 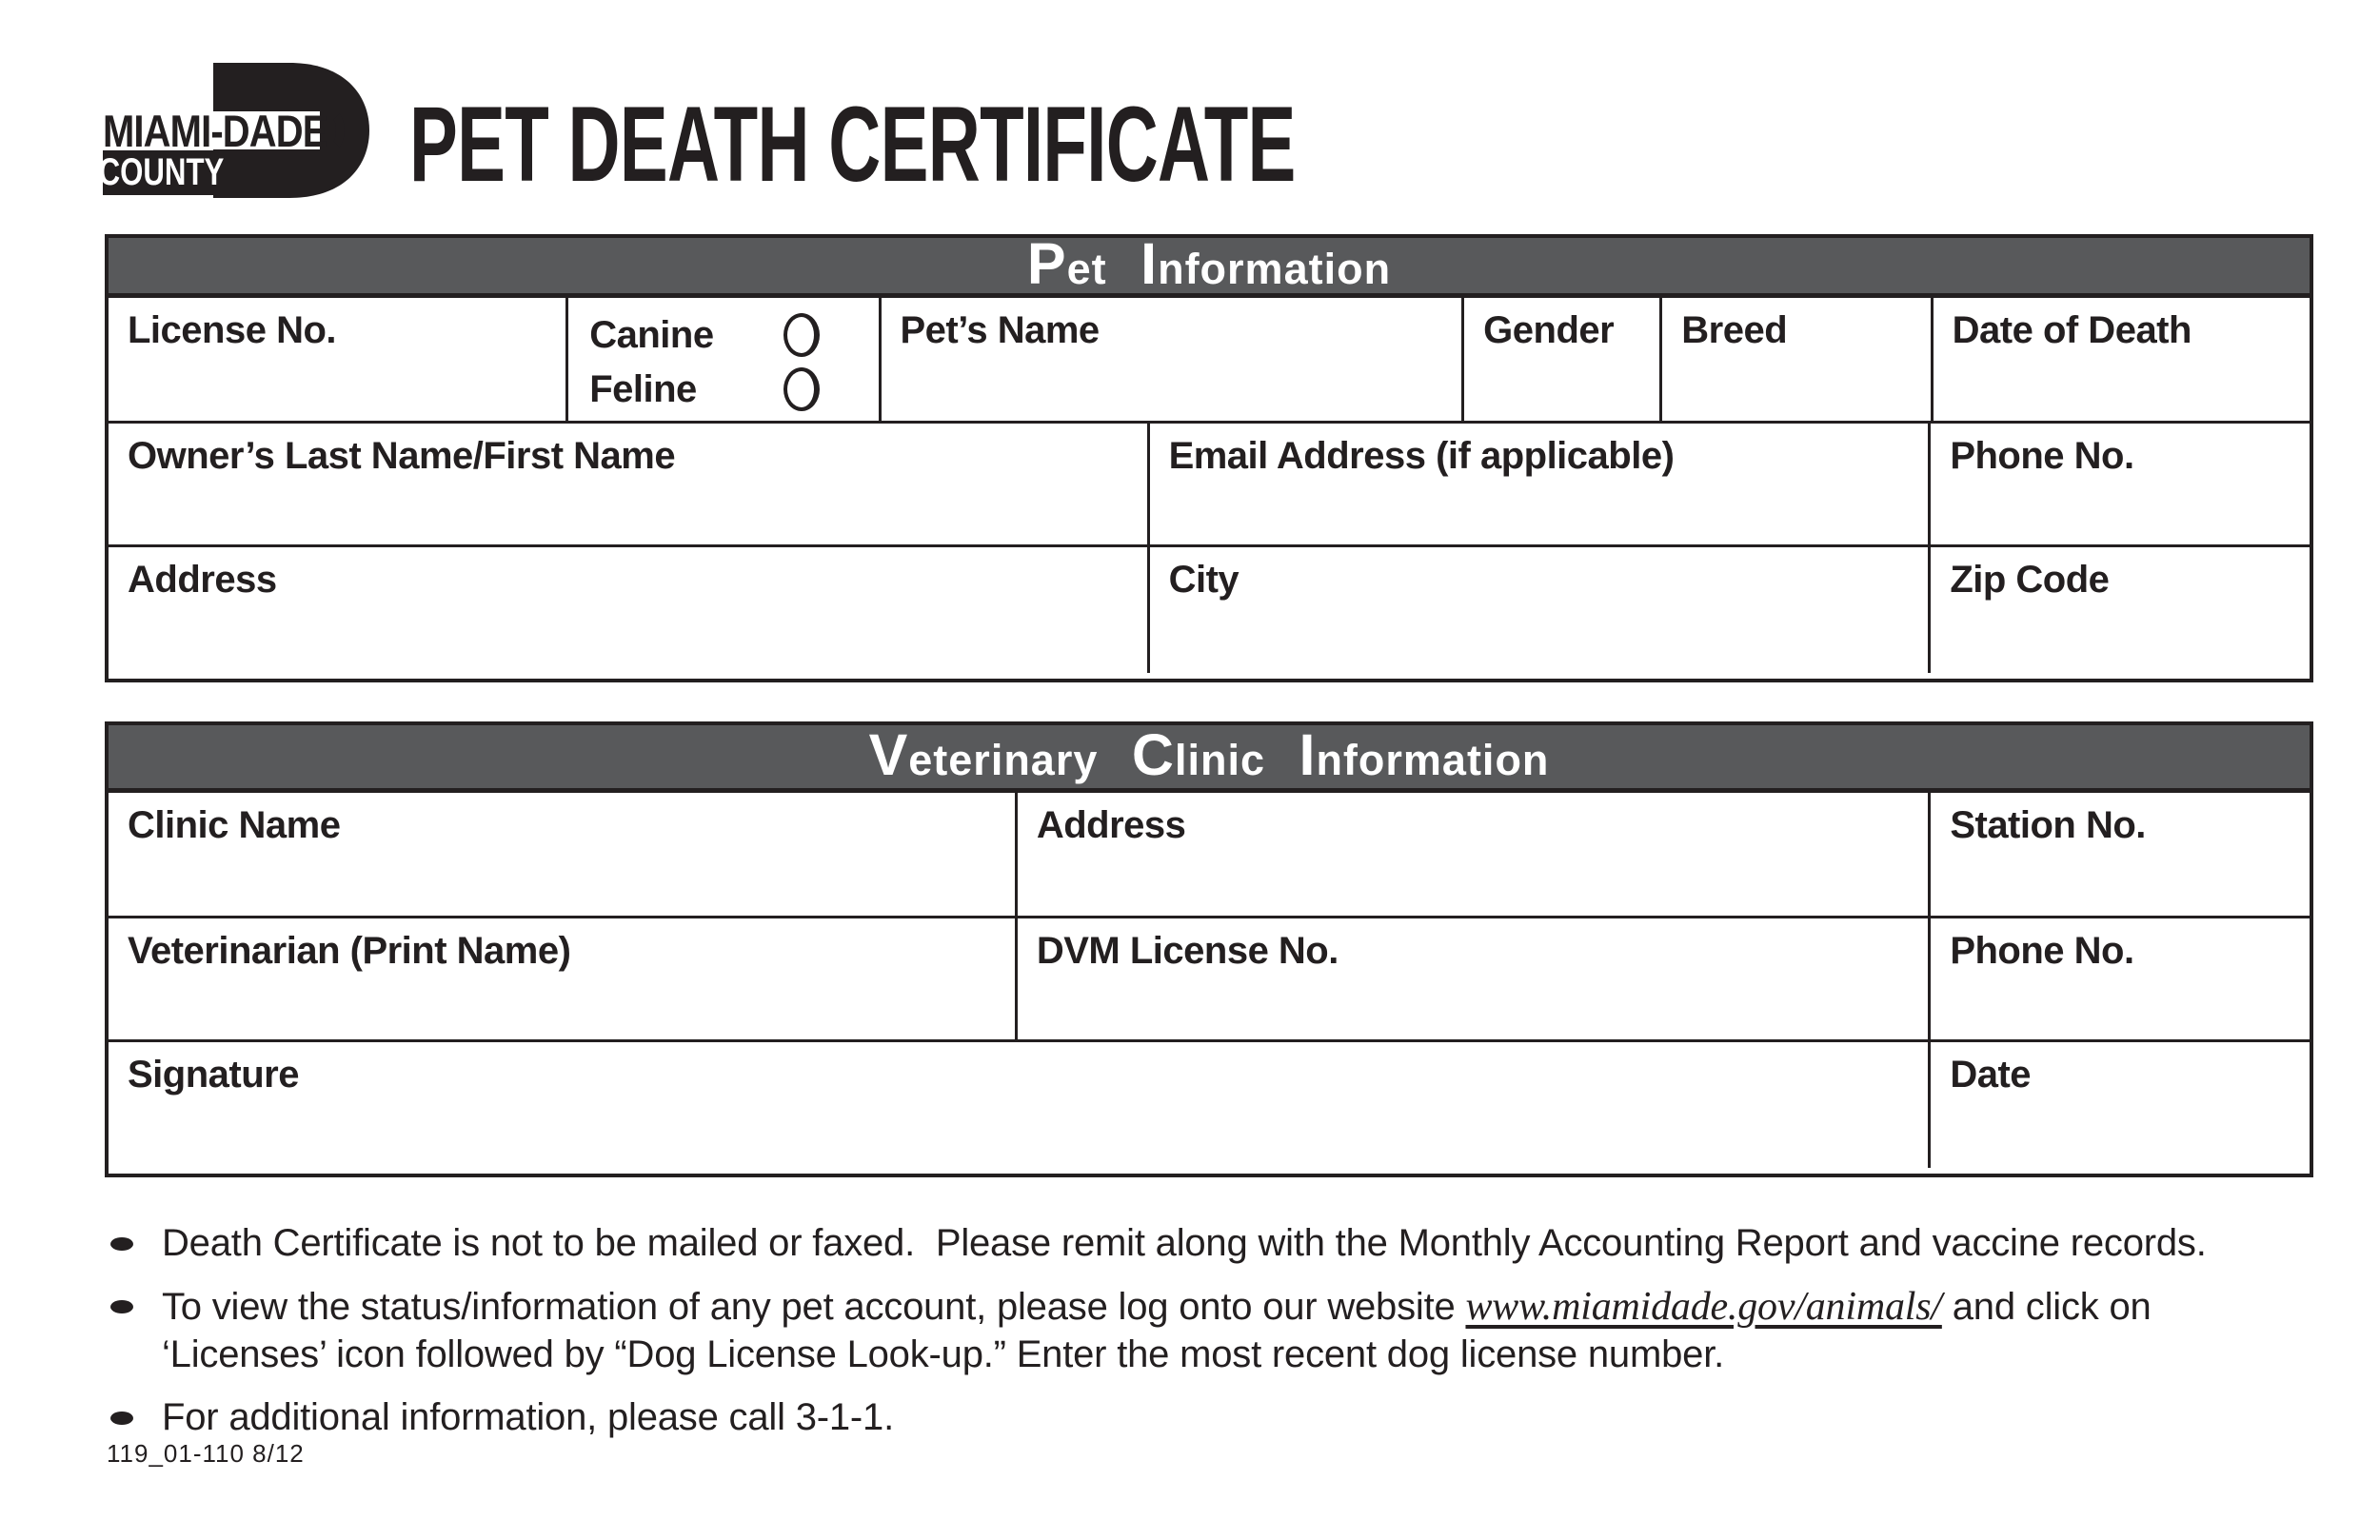 What do you see at coordinates (629, 484) in the screenshot?
I see `owner-name-cell: Owner’s Last Name/First Name` at bounding box center [629, 484].